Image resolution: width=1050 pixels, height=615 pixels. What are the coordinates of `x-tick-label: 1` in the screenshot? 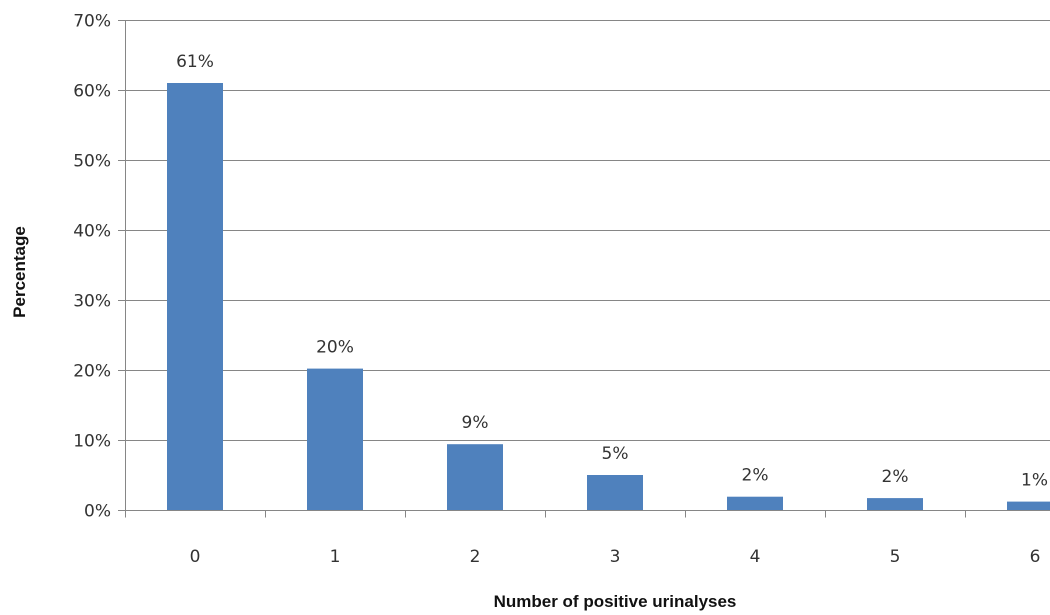 It's located at (335, 557).